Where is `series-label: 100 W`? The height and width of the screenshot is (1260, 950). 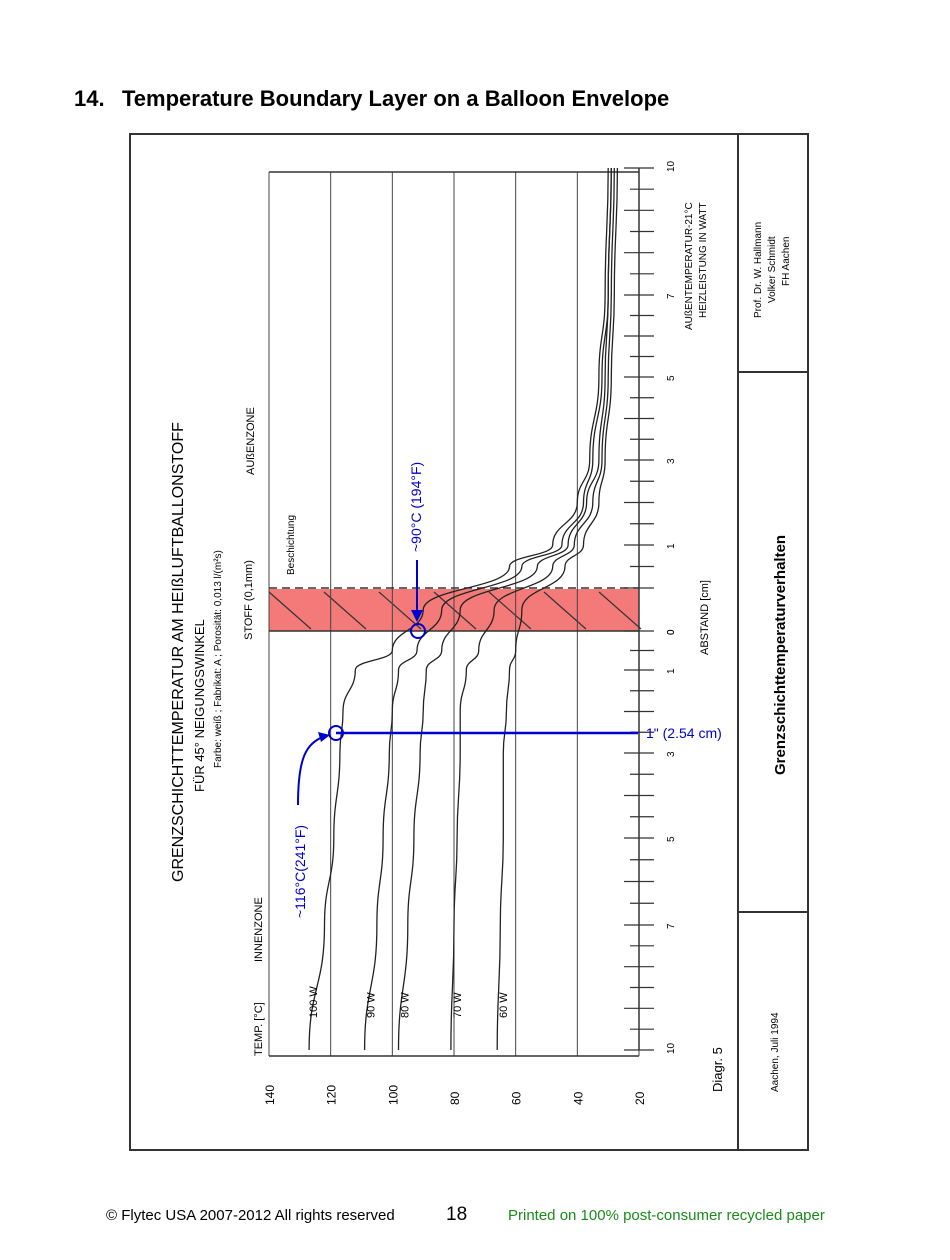 series-label: 100 W is located at coordinates (314, 1002).